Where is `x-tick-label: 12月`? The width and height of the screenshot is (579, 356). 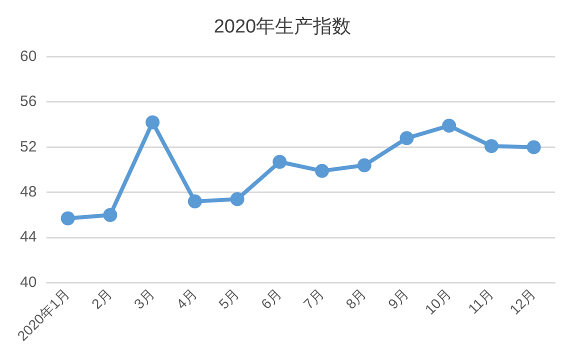
x-tick-label: 12月 is located at coordinates (522, 301).